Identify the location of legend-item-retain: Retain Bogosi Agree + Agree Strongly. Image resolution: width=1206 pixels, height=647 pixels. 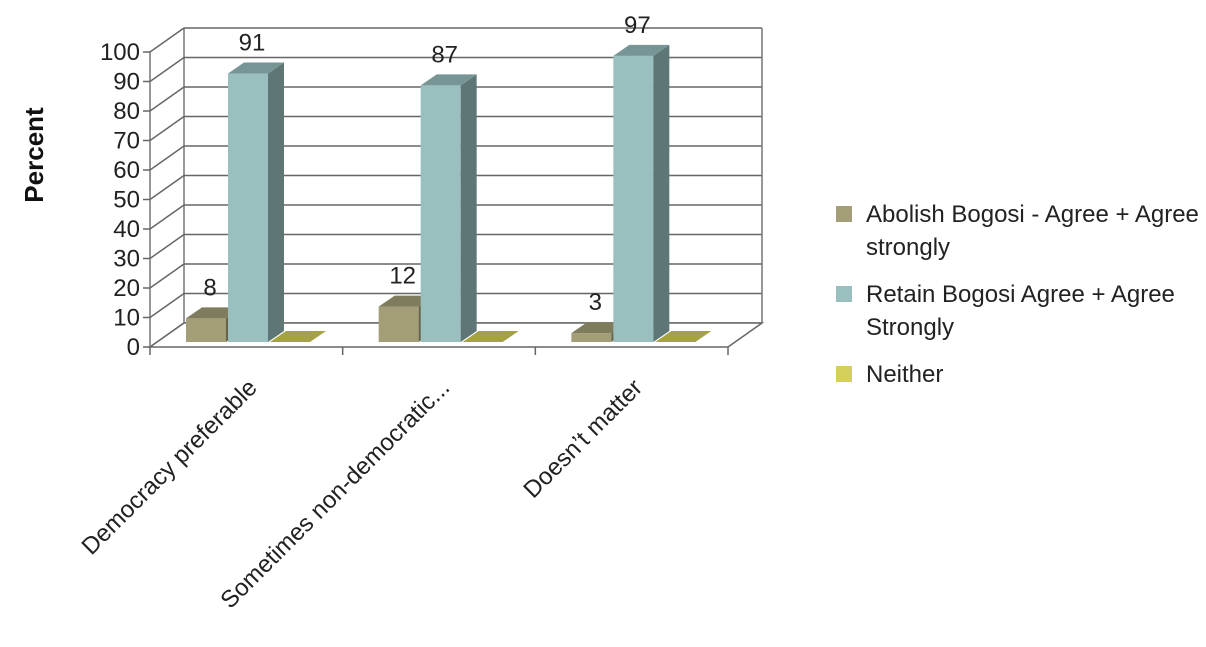
(1021, 311).